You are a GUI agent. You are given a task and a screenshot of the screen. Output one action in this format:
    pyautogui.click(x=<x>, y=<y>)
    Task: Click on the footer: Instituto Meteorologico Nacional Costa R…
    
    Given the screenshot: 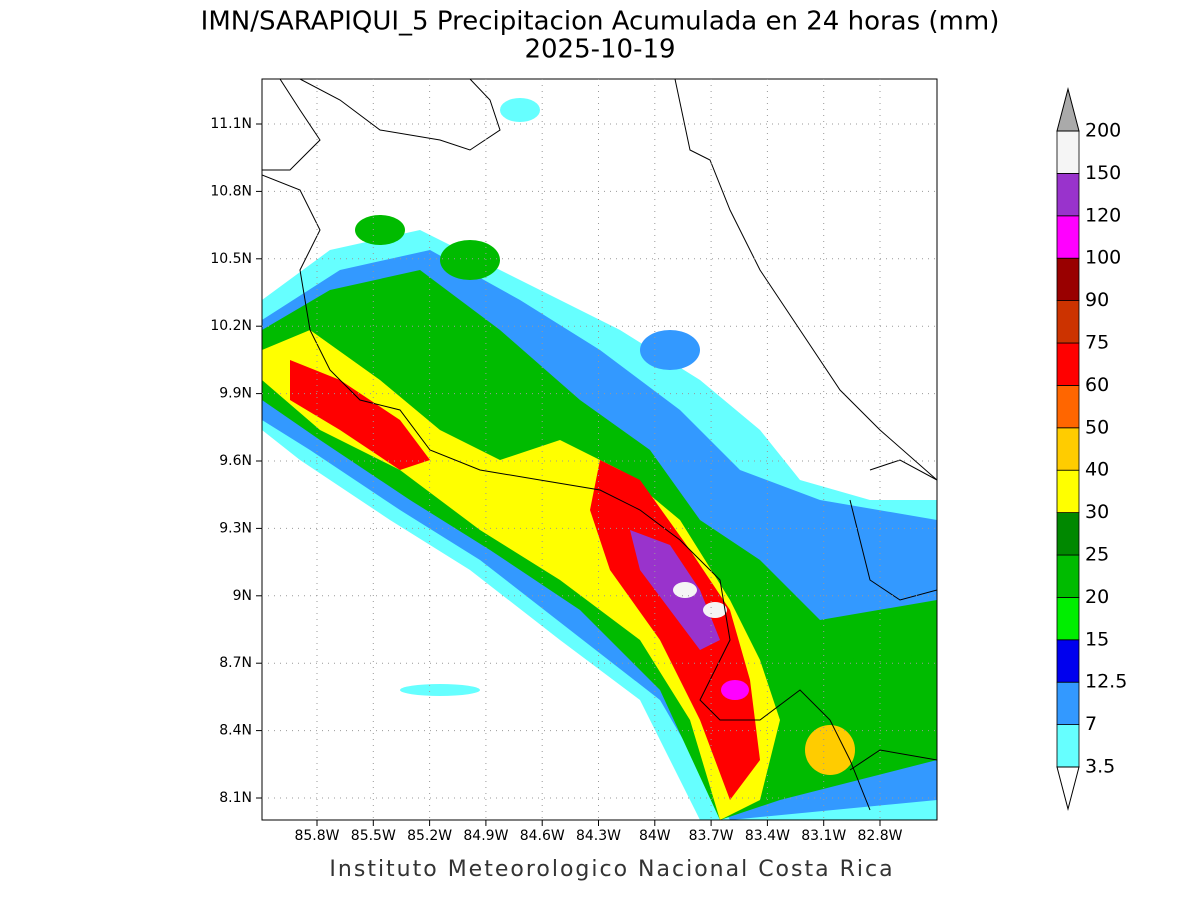 What is the action you would take?
    pyautogui.click(x=611, y=869)
    